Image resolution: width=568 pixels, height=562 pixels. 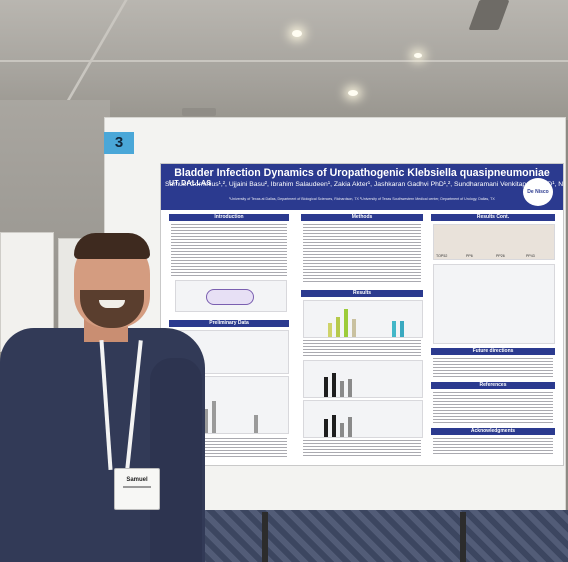 I want to click on person-arm, so click(x=176, y=460).